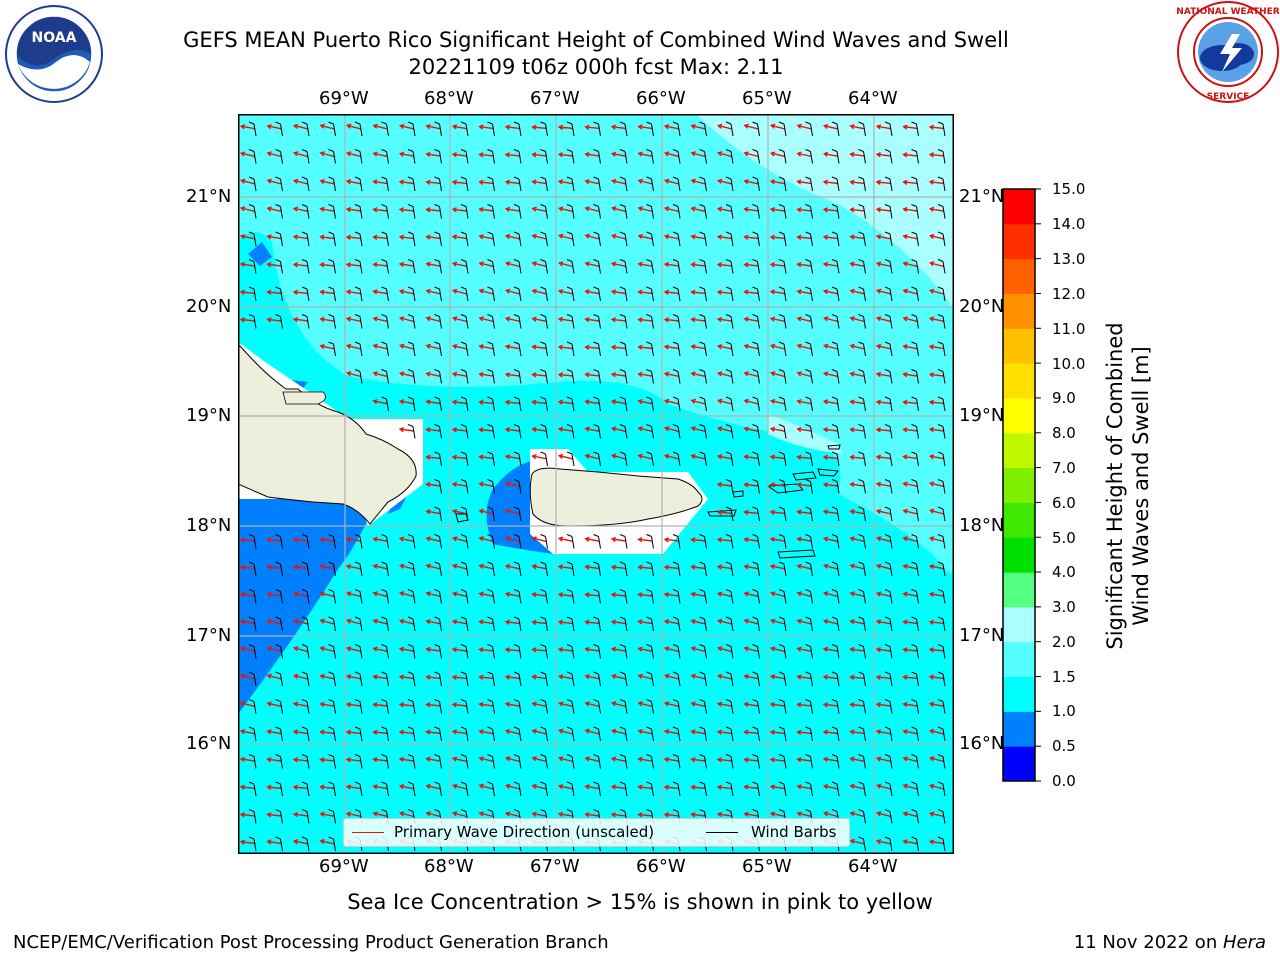 The width and height of the screenshot is (1280, 960). Describe the element at coordinates (1064, 711) in the screenshot. I see `cbar-tick-1.0: 1.0` at that location.